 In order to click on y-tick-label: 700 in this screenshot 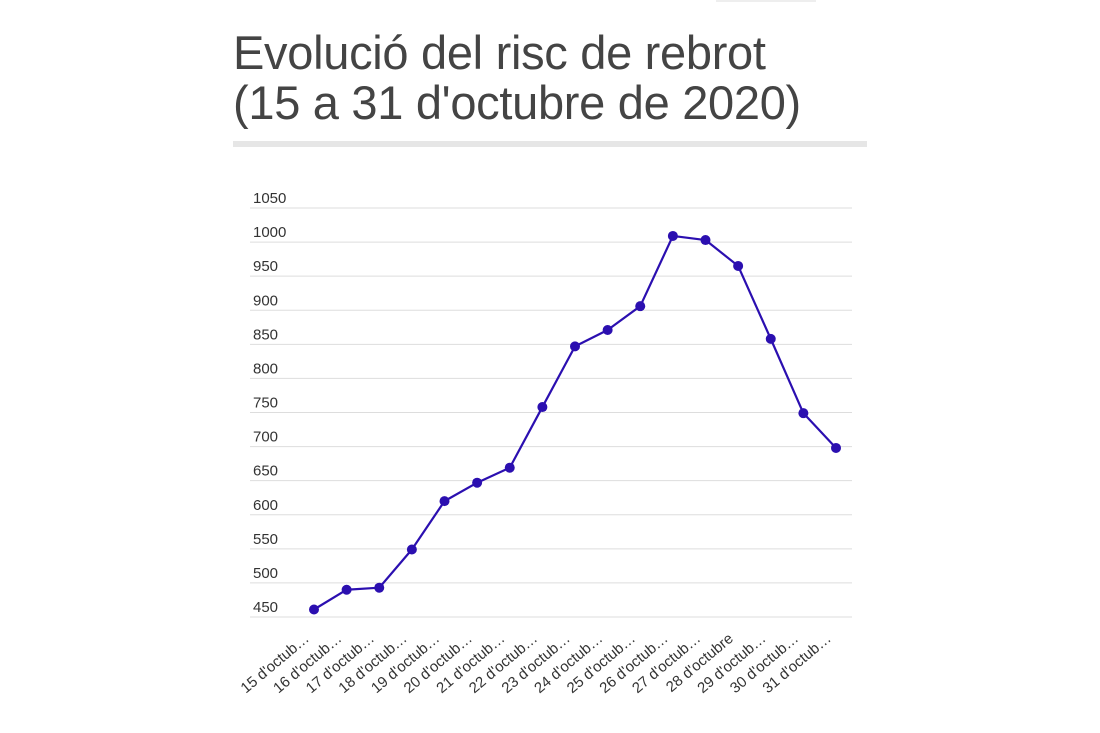, I will do `click(265, 437)`.